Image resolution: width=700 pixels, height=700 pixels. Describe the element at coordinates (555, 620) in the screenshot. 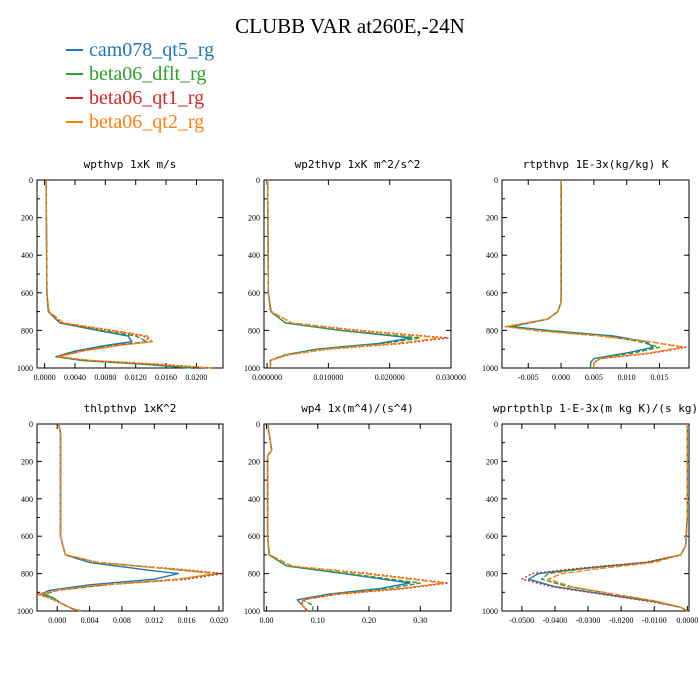

I see `x-tick-label: -0.0400` at that location.